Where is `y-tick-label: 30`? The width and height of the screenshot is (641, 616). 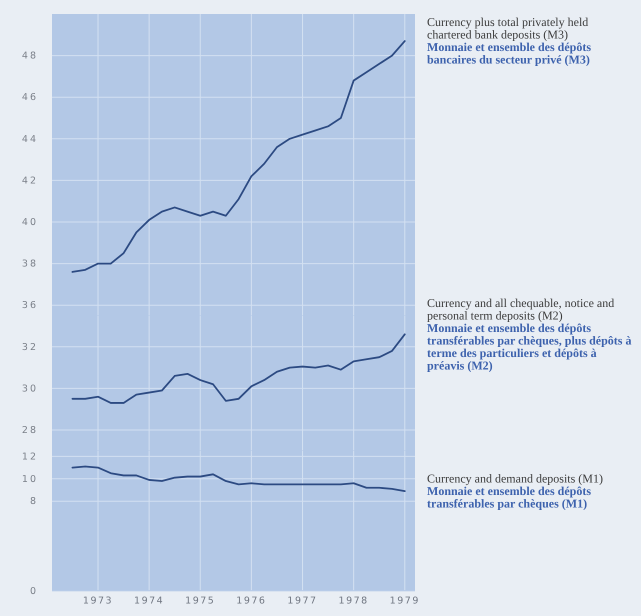 y-tick-label: 30 is located at coordinates (30, 388).